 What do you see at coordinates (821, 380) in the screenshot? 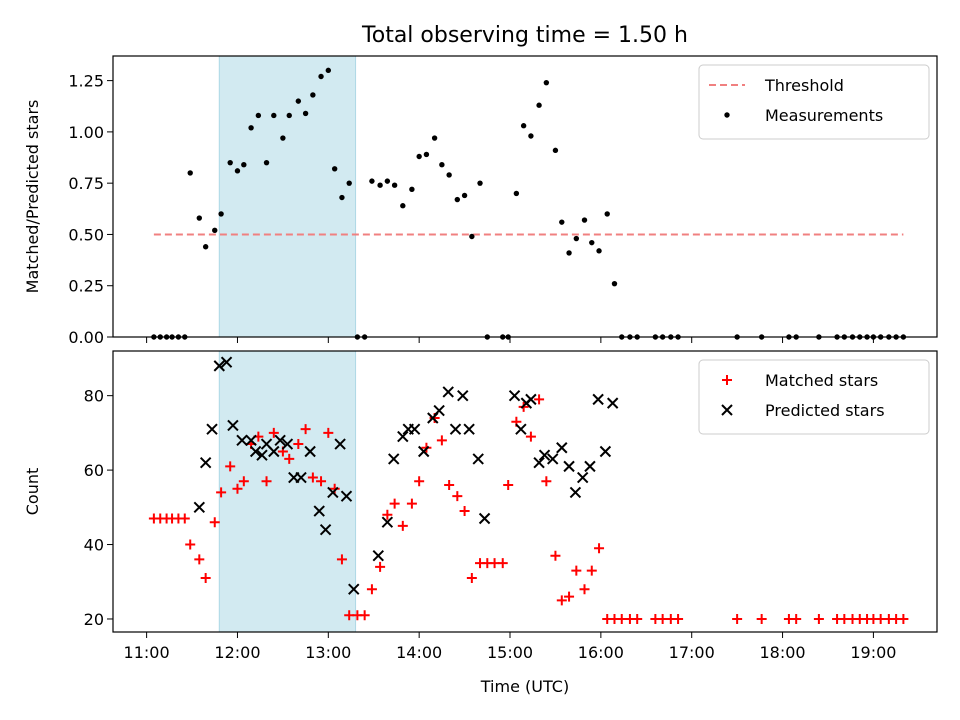
I see `legend-label: Matched stars` at bounding box center [821, 380].